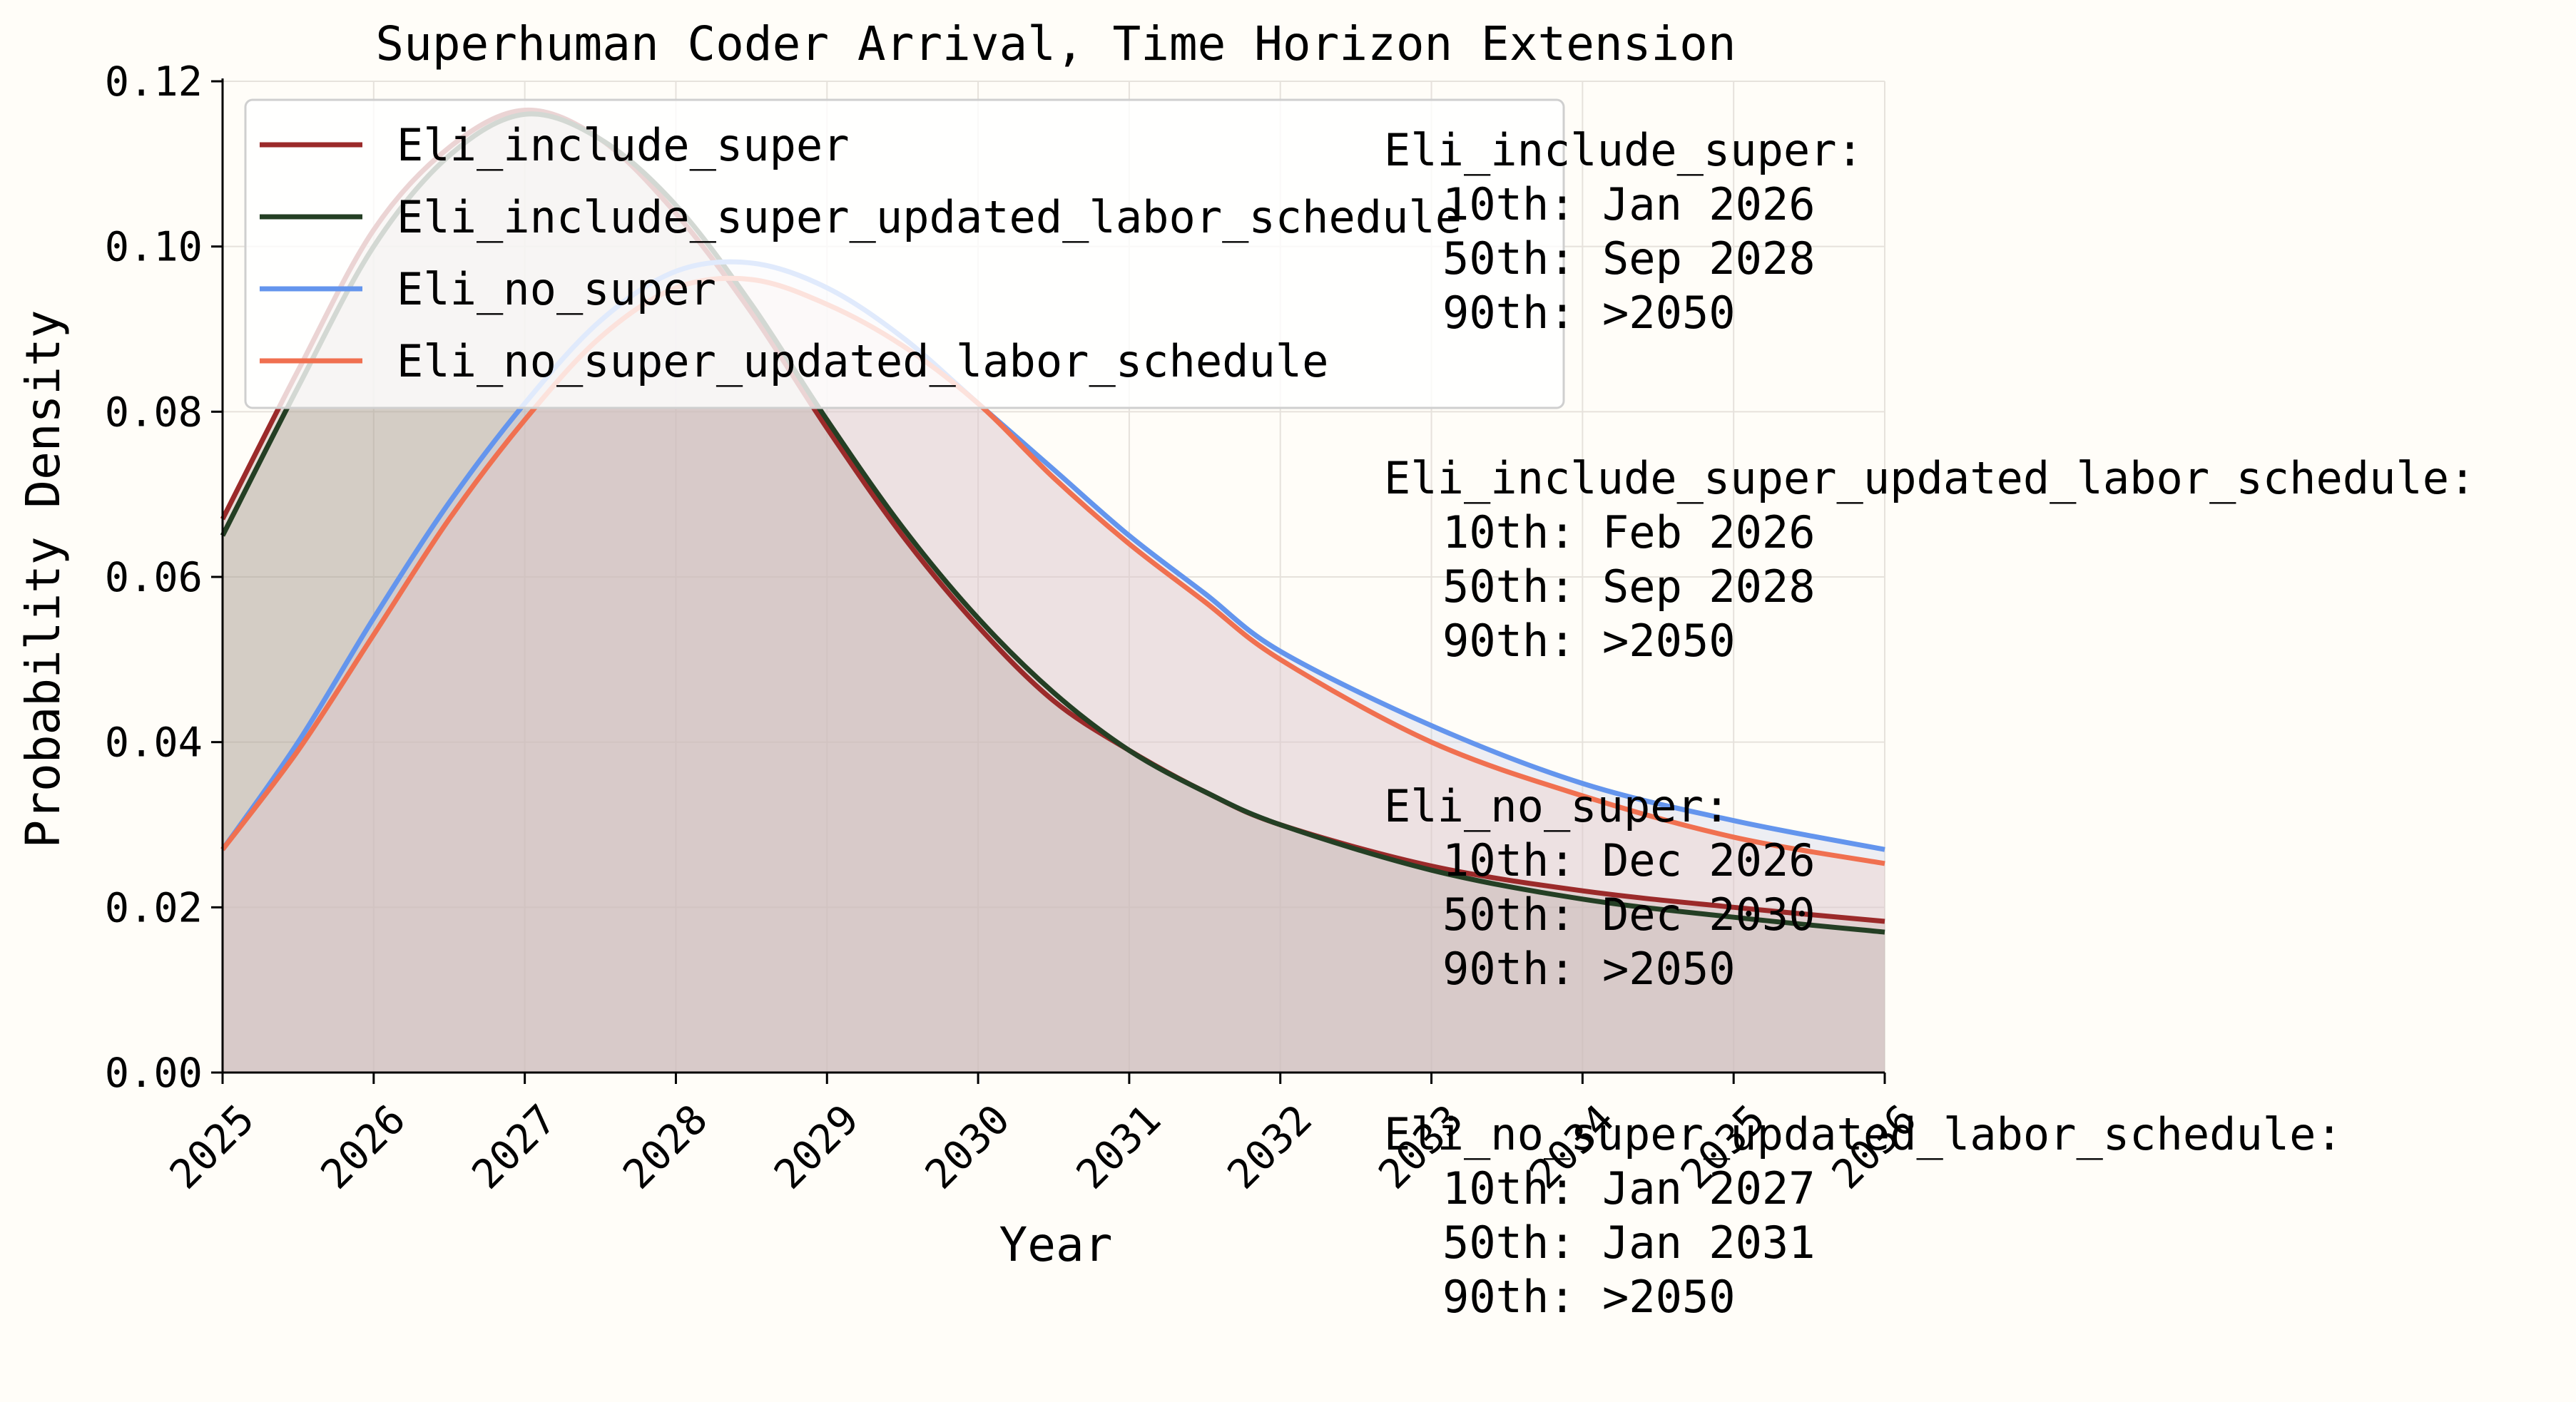  Describe the element at coordinates (1629, 259) in the screenshot. I see `annotation-p50-0: 50th: Sep 2028` at that location.